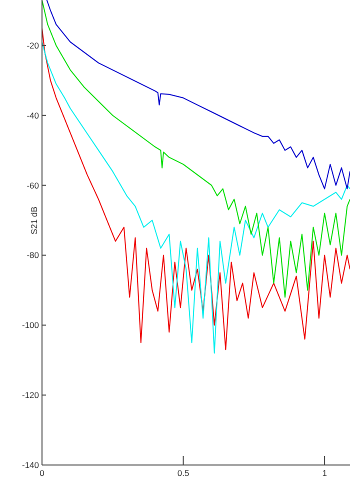 This screenshot has height=486, width=350. I want to click on x-tick-label: 1, so click(325, 473).